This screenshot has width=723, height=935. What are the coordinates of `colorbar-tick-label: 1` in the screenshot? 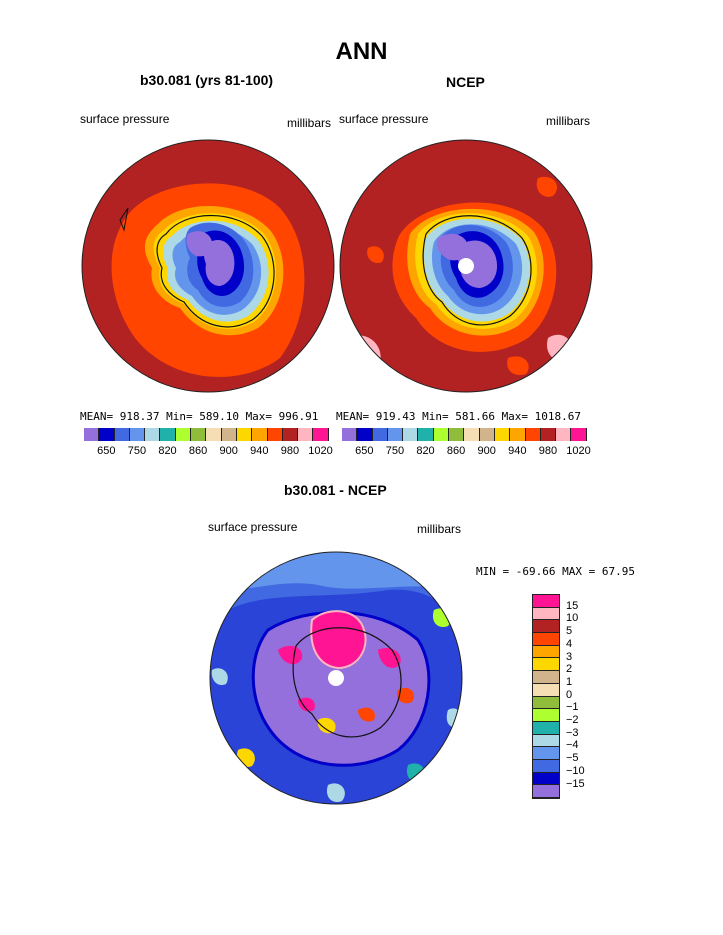 It's located at (569, 681).